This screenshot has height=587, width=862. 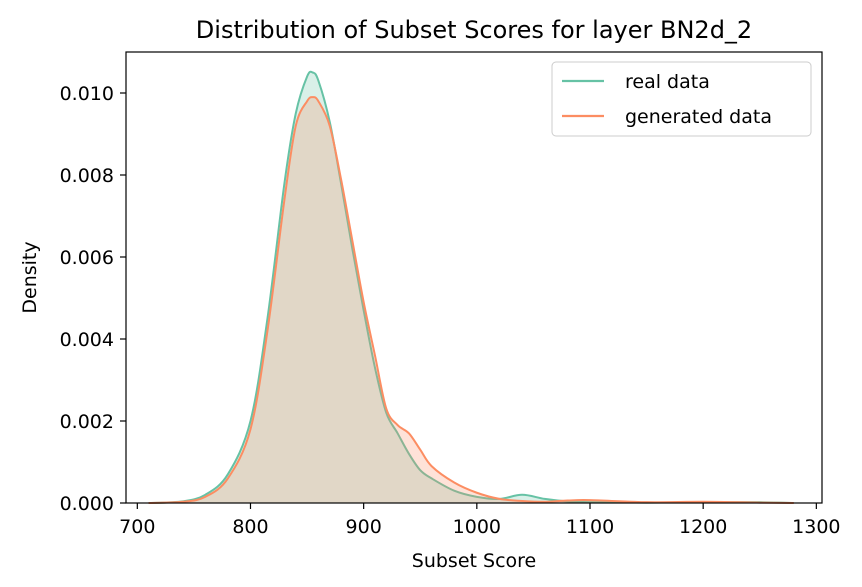 I want to click on legend: real data generated data, so click(x=681, y=99).